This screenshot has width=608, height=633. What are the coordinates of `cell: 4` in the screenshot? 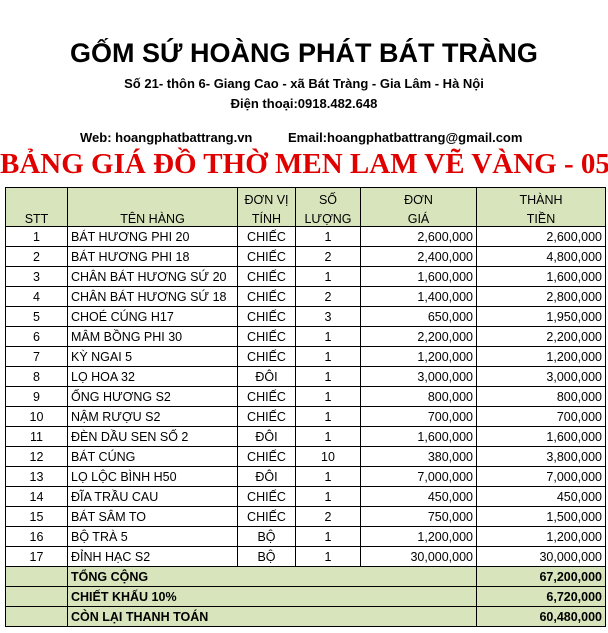 It's located at (36, 296).